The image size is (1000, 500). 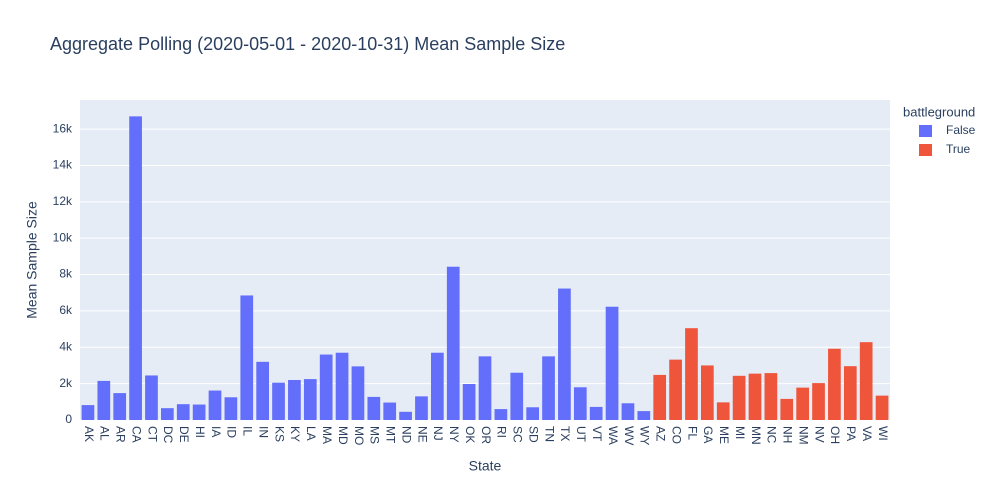 What do you see at coordinates (454, 434) in the screenshot?
I see `x-tick-label: NY` at bounding box center [454, 434].